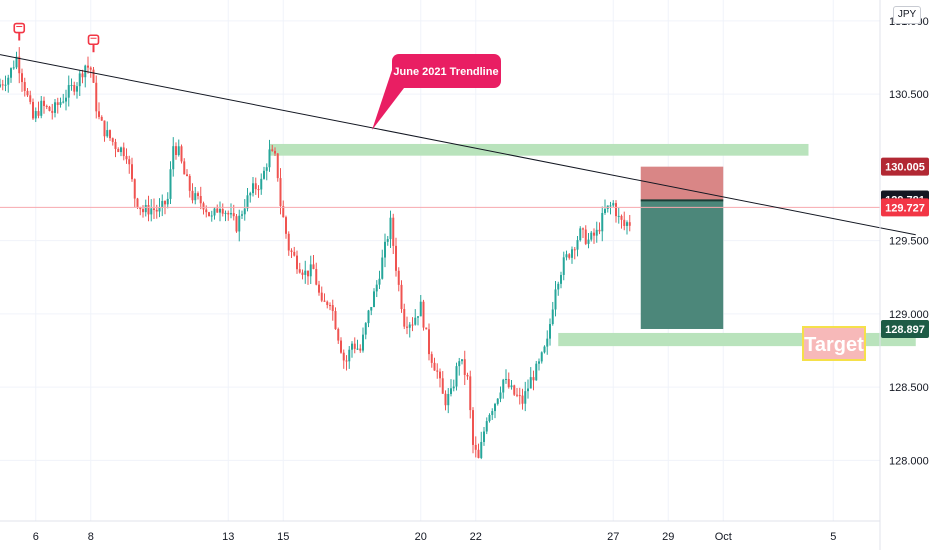  Describe the element at coordinates (833, 537) in the screenshot. I see `x-tick-label: 5` at that location.